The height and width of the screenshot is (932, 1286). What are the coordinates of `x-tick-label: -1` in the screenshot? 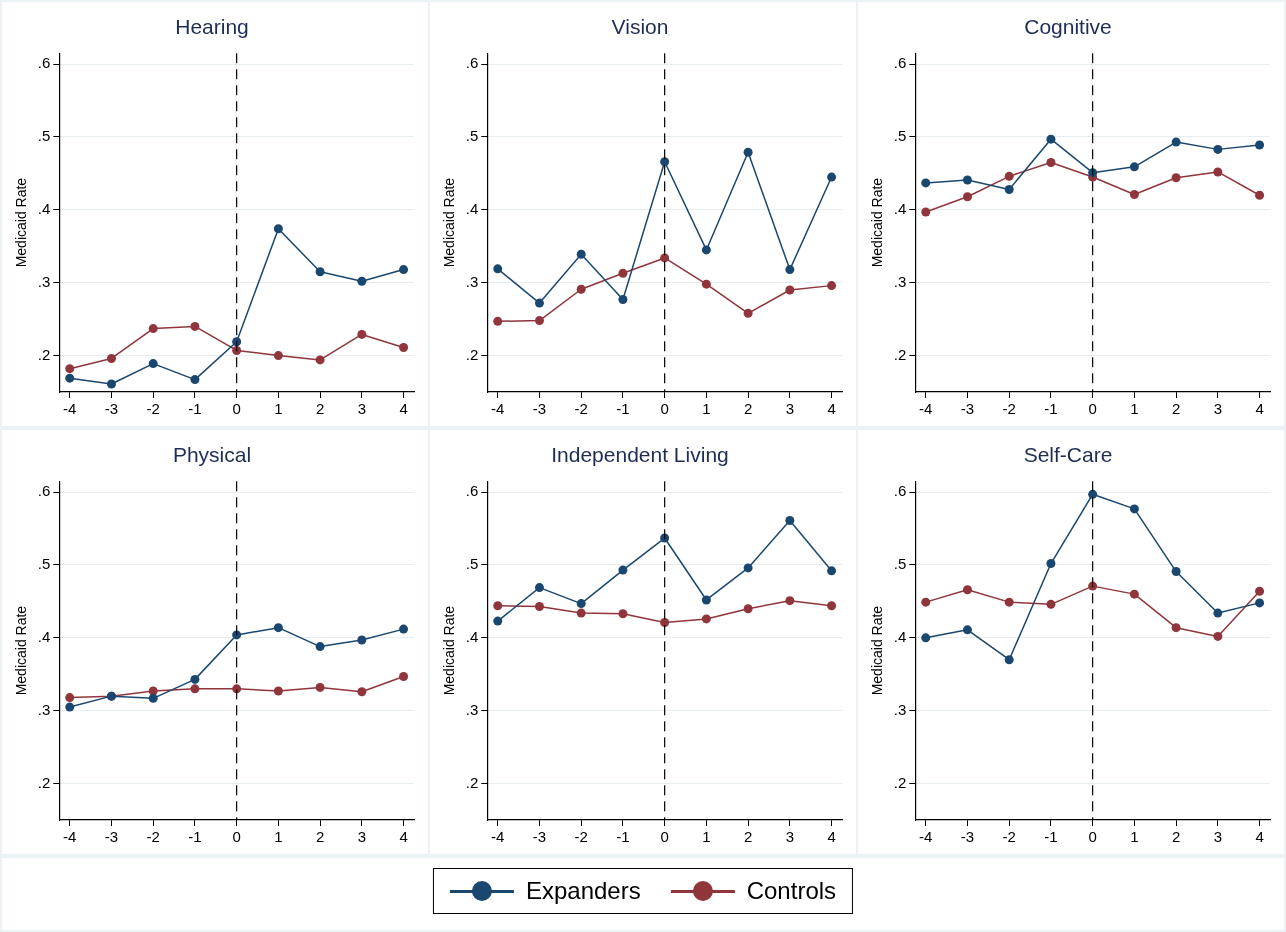 It's located at (623, 837).